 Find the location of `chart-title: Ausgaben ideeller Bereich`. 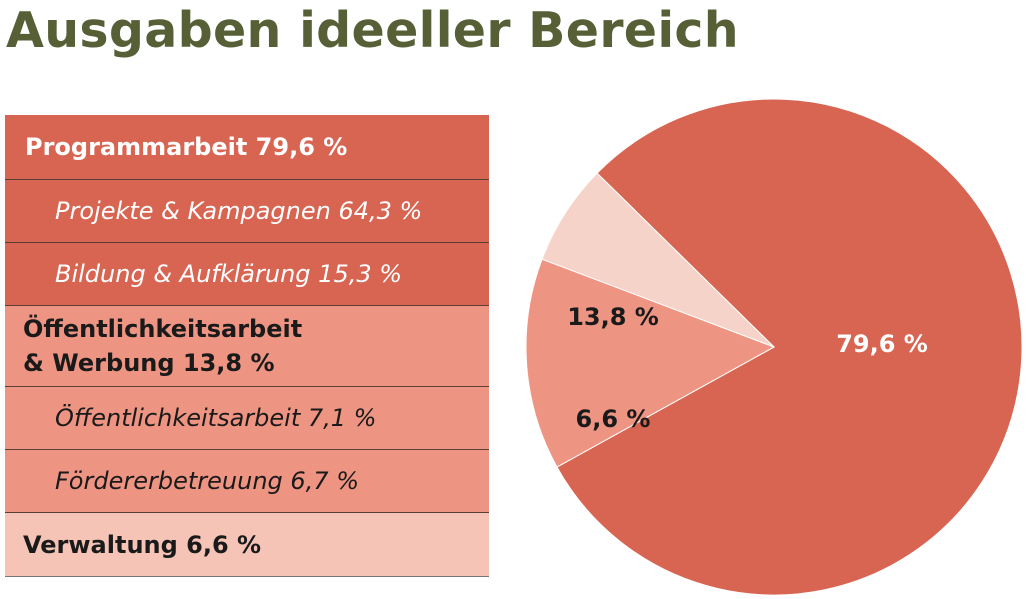

chart-title: Ausgaben ideeller Bereich is located at coordinates (372, 30).